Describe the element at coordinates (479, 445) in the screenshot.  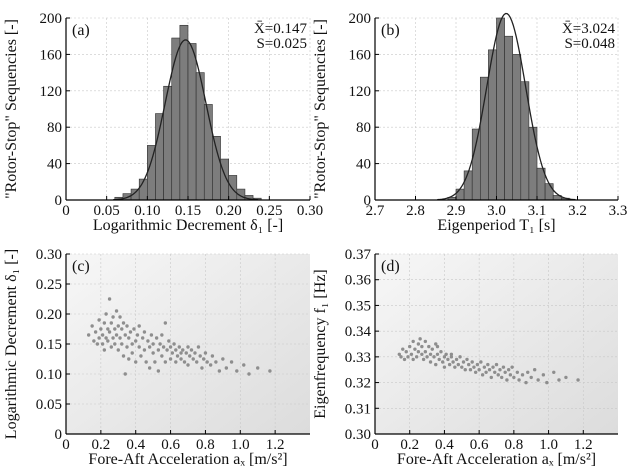
I see `x-tick-label: 0.6` at that location.